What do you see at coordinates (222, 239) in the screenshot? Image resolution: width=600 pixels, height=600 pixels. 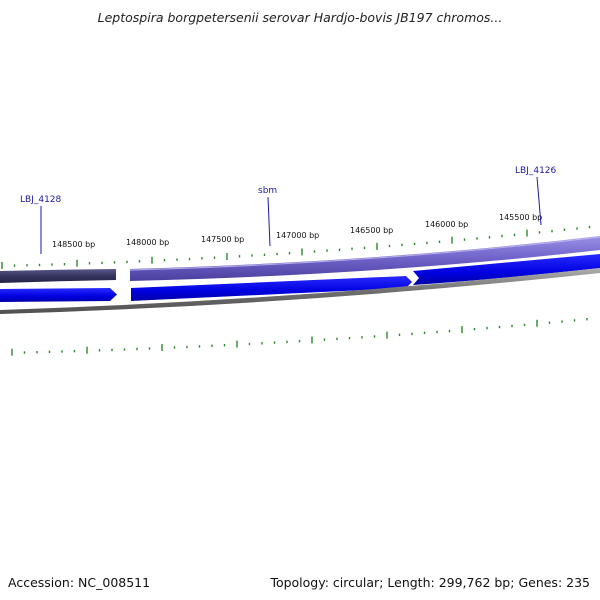 I see `ruler-label: 147500 bp` at bounding box center [222, 239].